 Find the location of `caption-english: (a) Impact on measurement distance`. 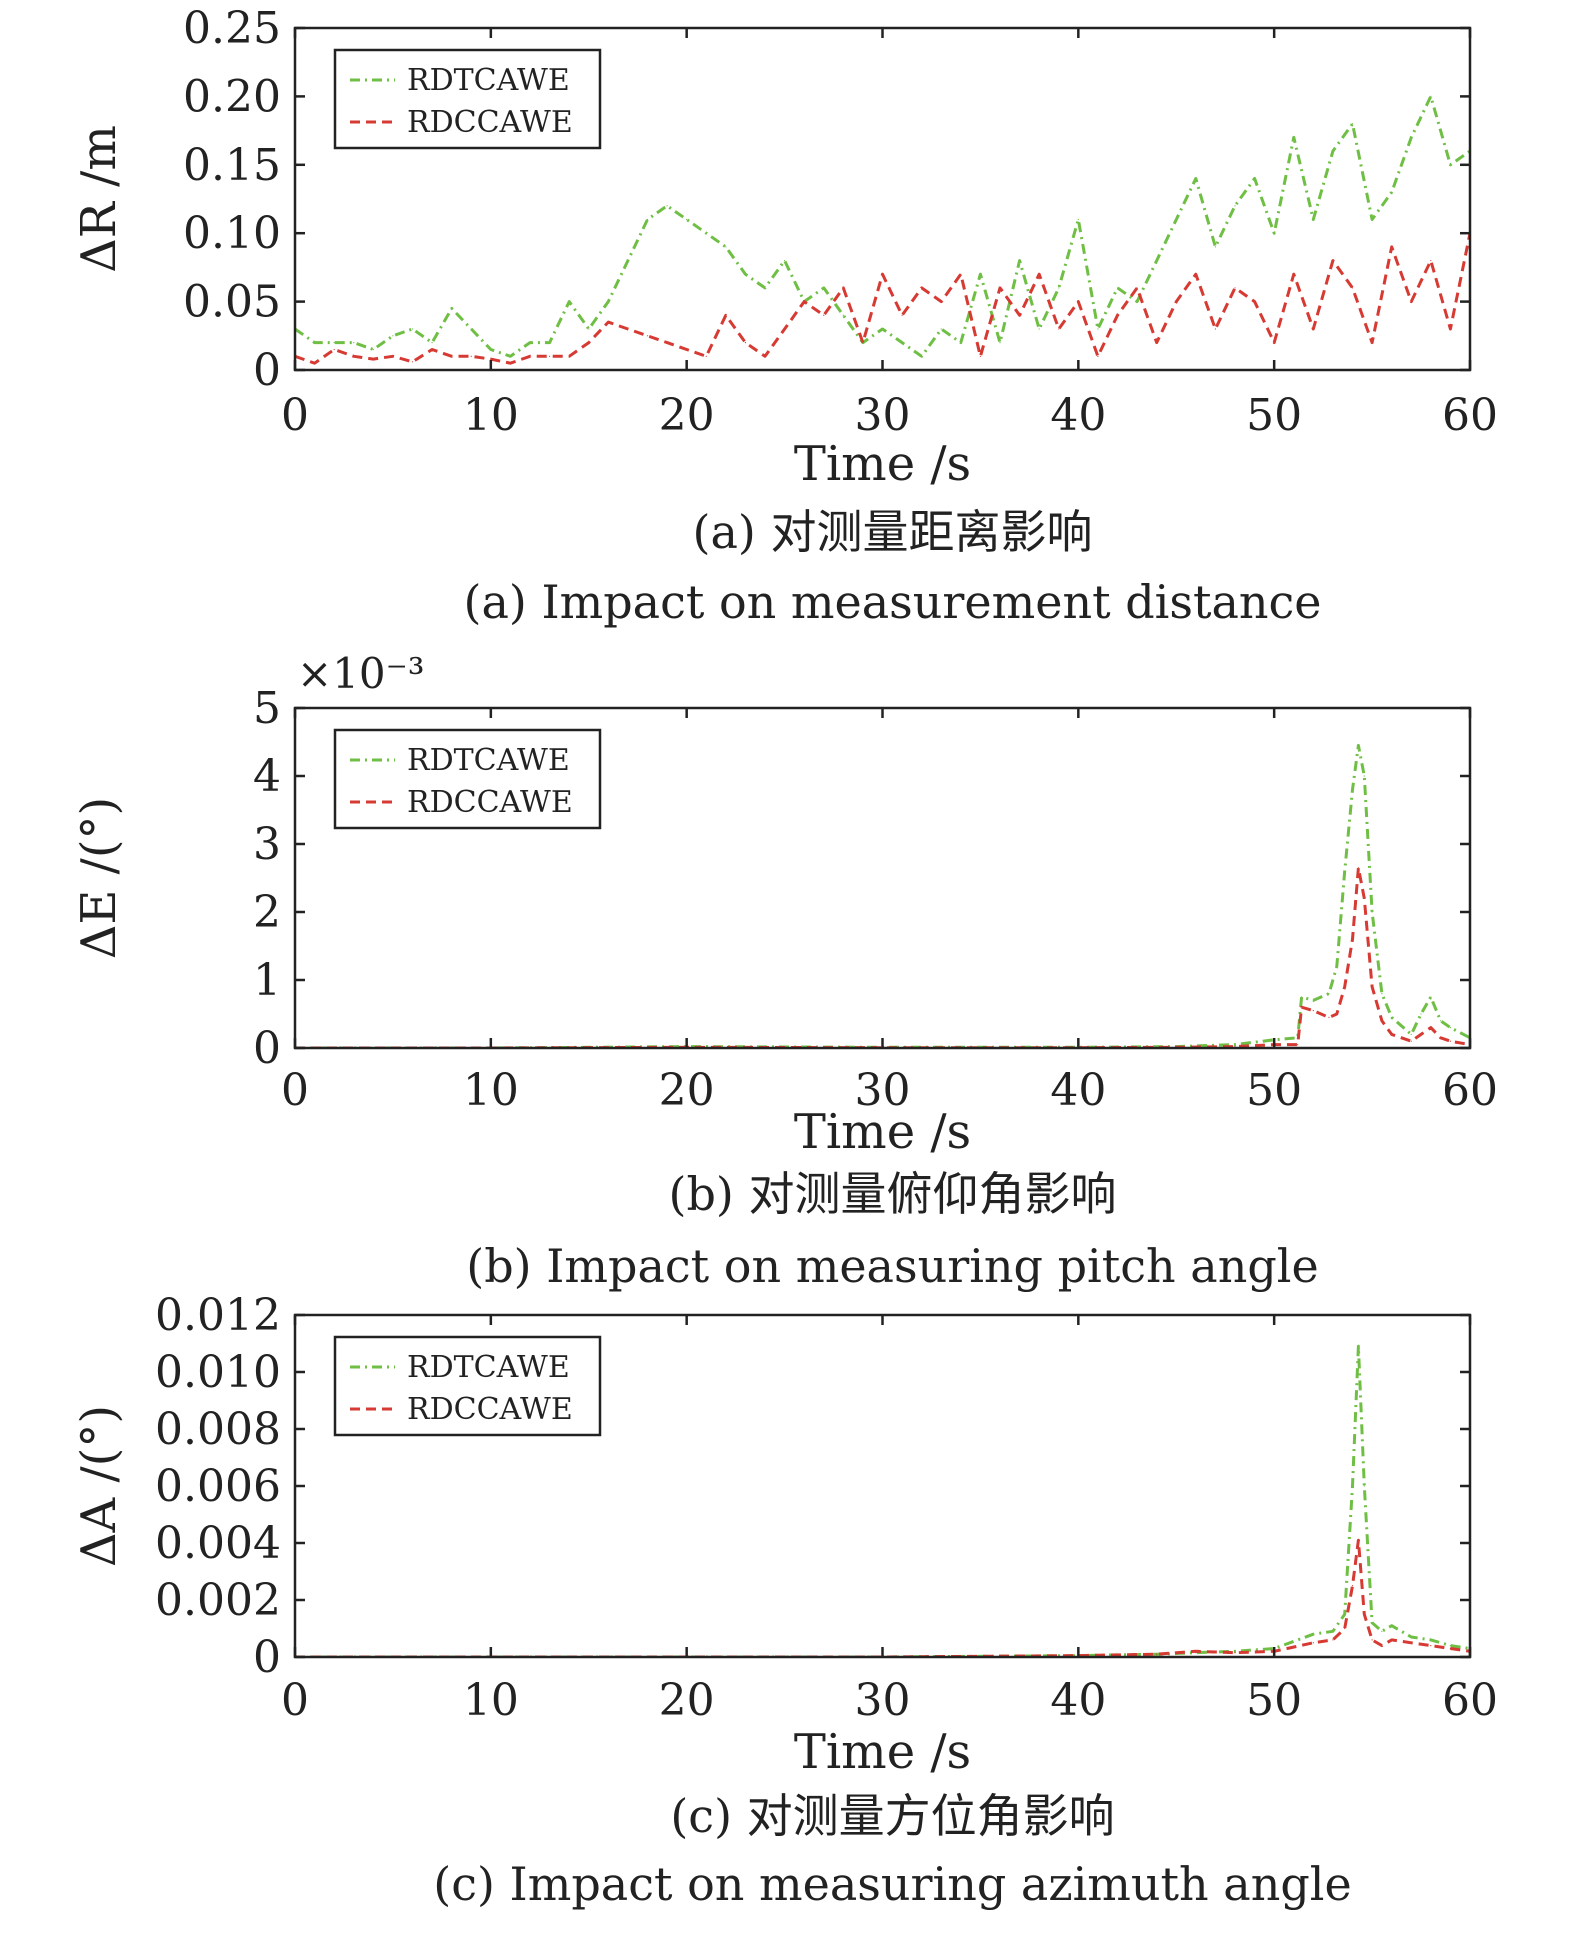

caption-english: (a) Impact on measurement distance is located at coordinates (893, 602).